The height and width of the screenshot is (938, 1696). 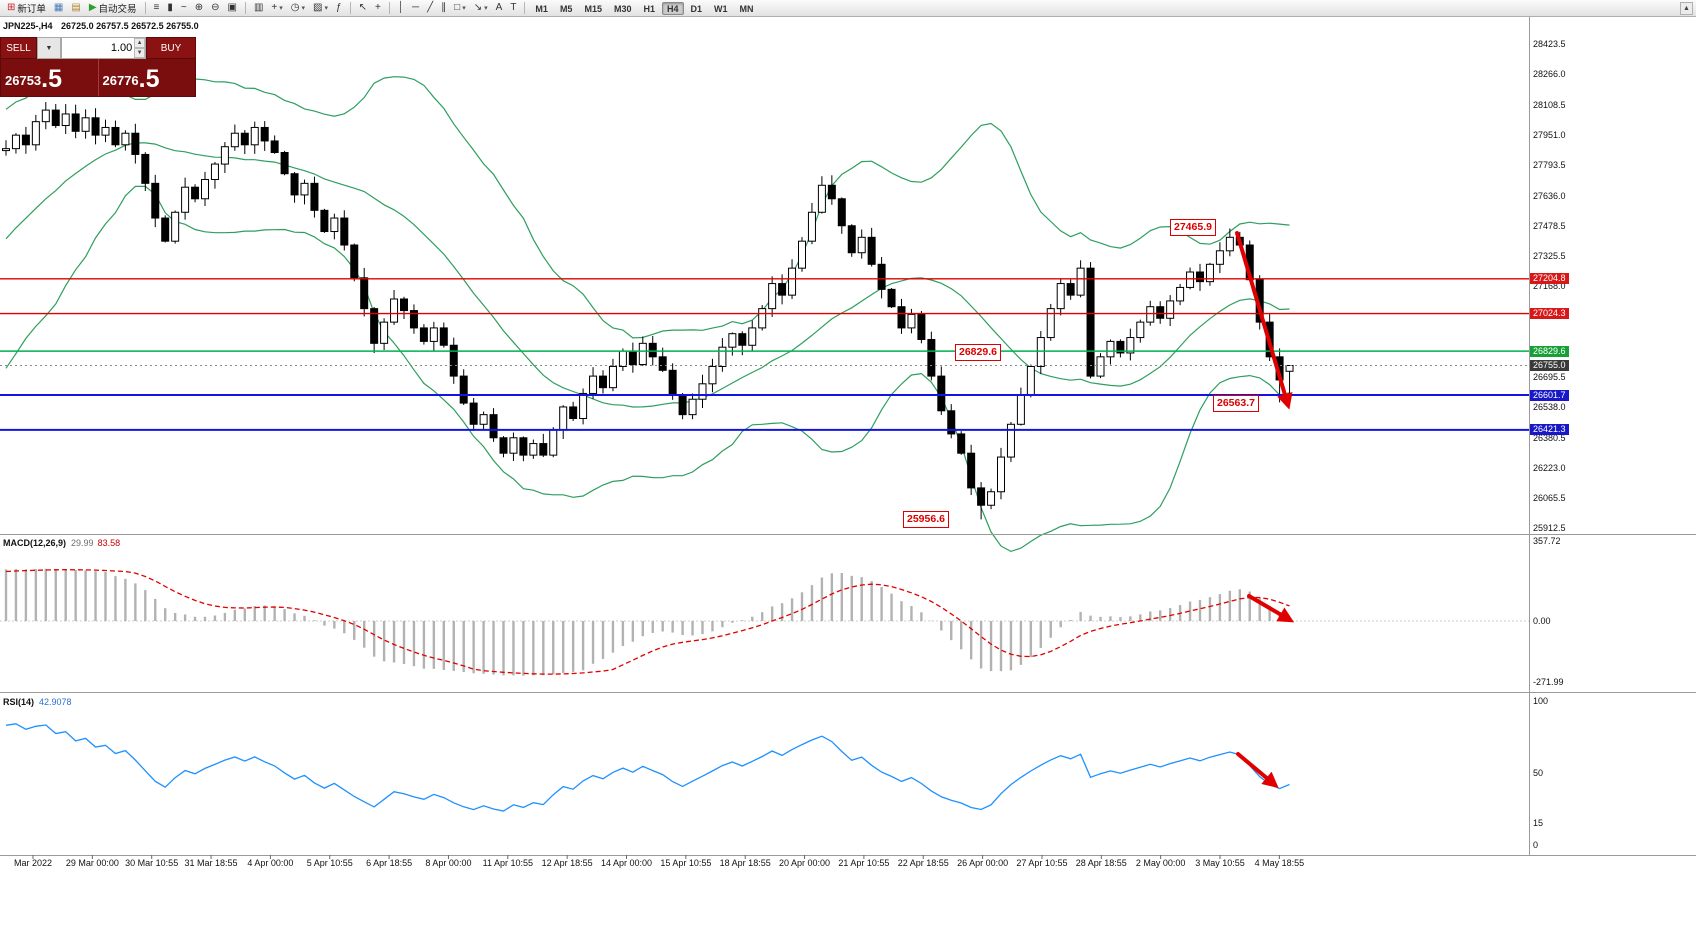 What do you see at coordinates (49, 48) in the screenshot?
I see `order-options-dropdown: ▼` at bounding box center [49, 48].